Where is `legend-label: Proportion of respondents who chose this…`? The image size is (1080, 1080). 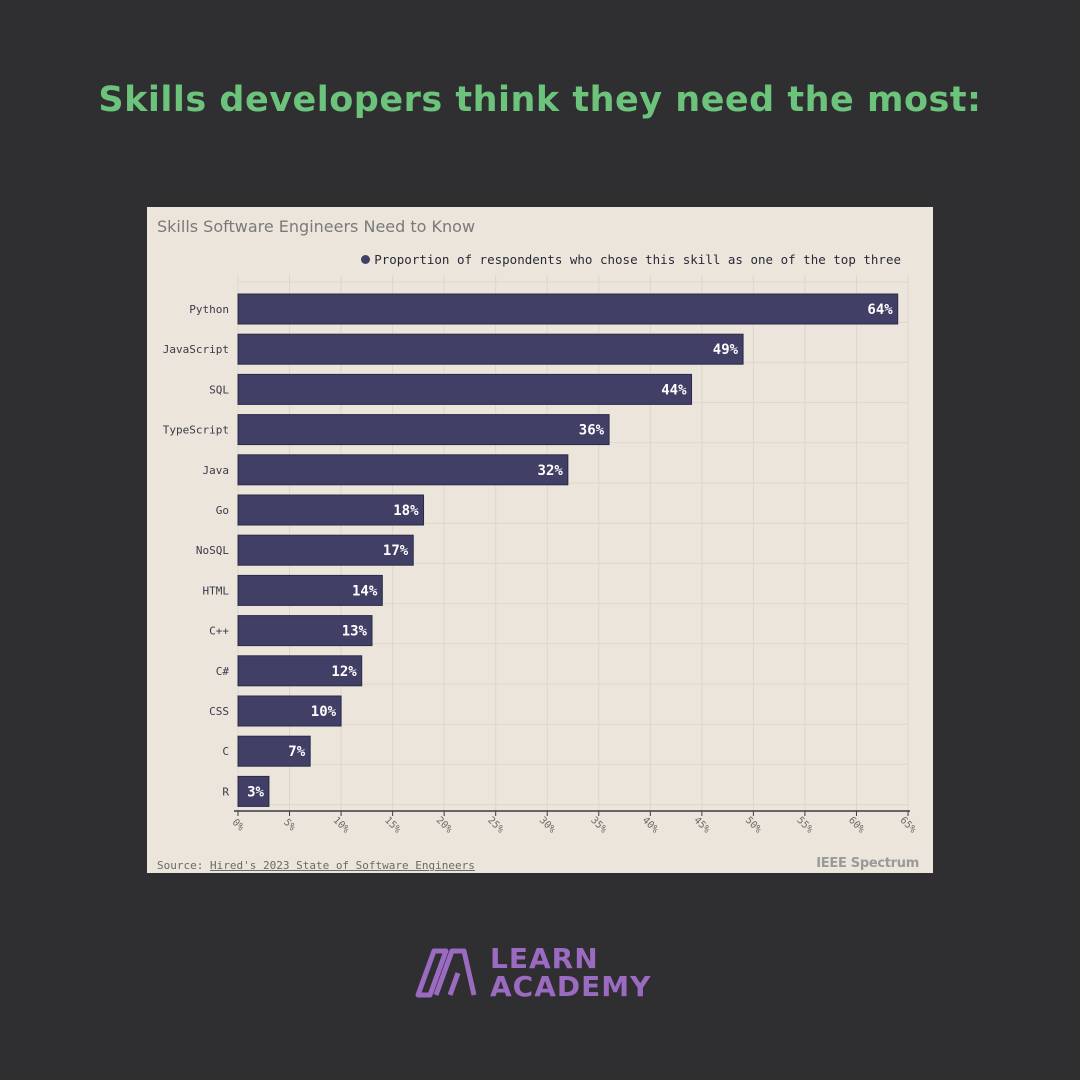 legend-label: Proportion of respondents who chose this… is located at coordinates (637, 259).